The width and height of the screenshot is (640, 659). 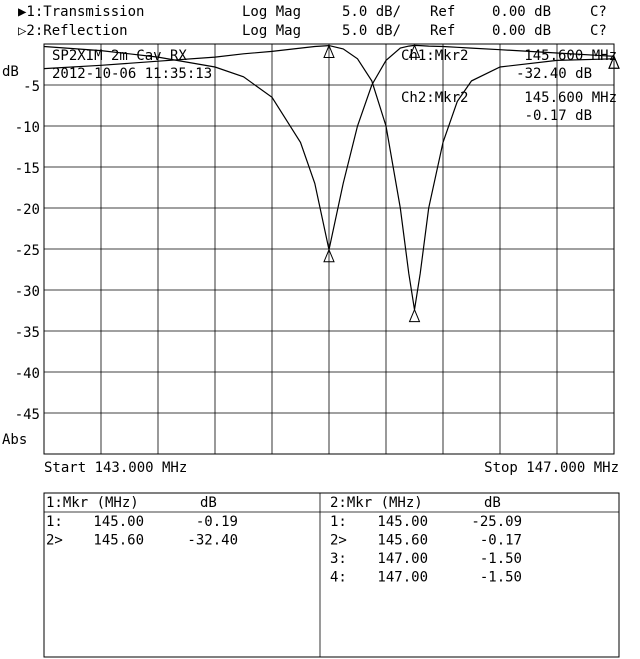 What do you see at coordinates (27, 374) in the screenshot?
I see `y-tick-label: -40` at bounding box center [27, 374].